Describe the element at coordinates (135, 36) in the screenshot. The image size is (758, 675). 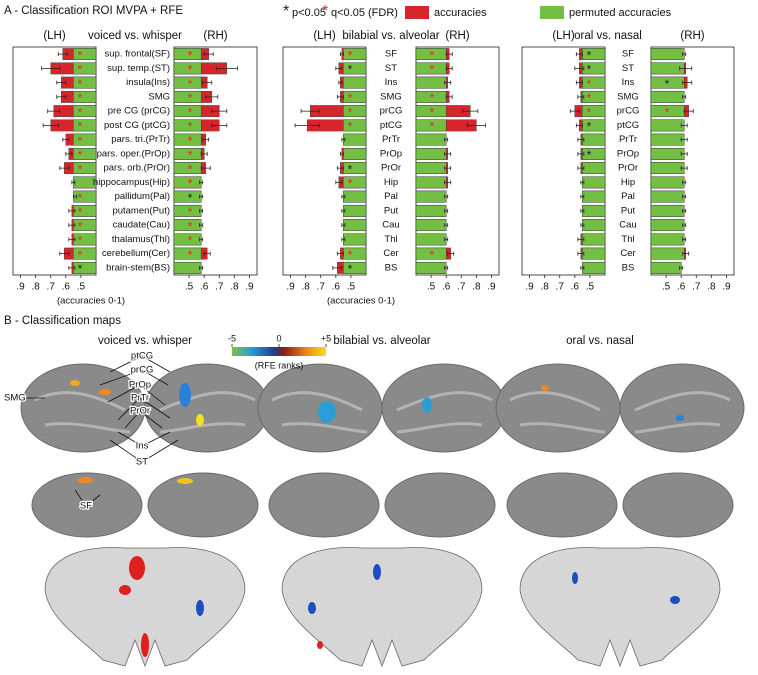
I see `chart-title: voiced vs. whisper` at that location.